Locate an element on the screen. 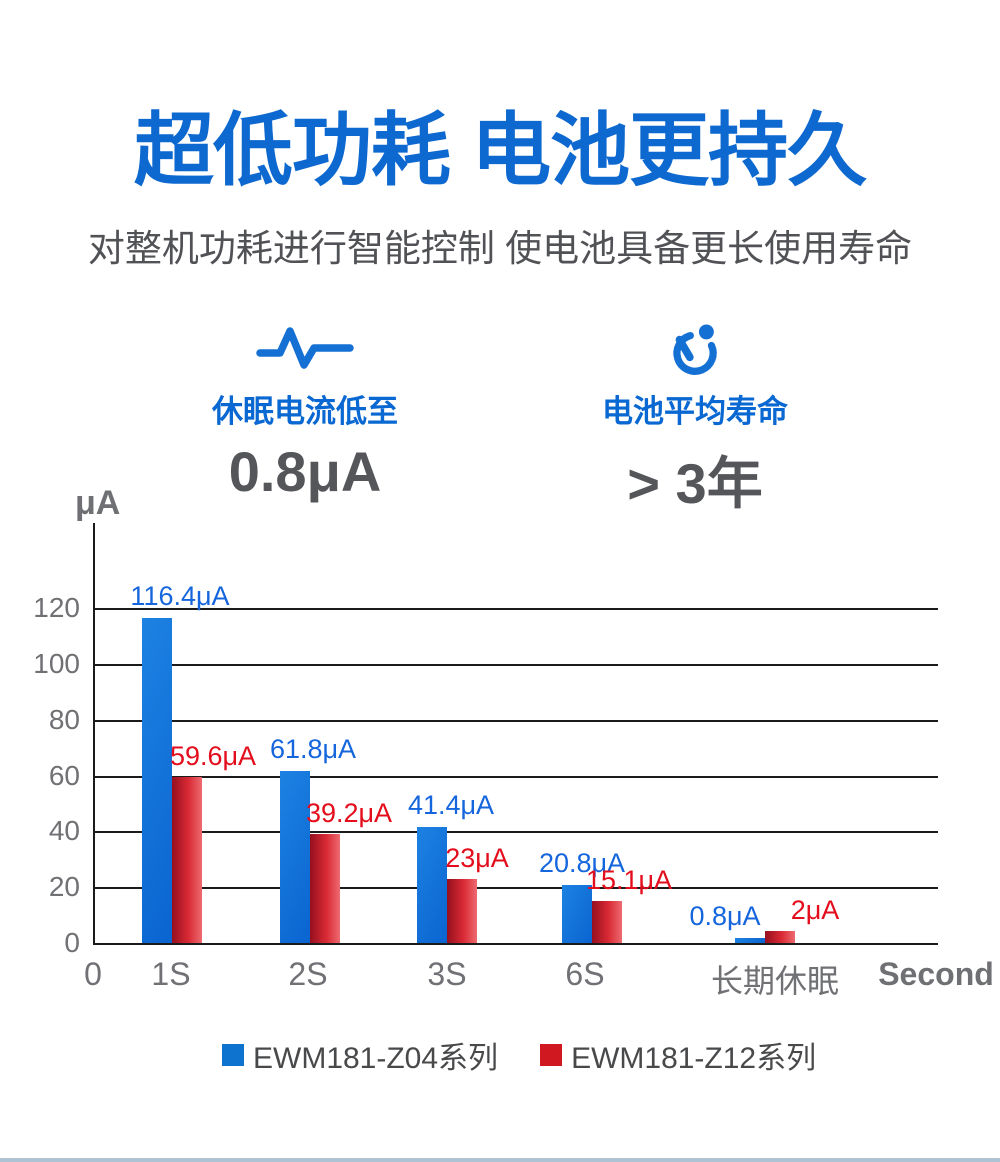 Image resolution: width=1000 pixels, height=1162 pixels. gridline-y100 is located at coordinates (515, 665).